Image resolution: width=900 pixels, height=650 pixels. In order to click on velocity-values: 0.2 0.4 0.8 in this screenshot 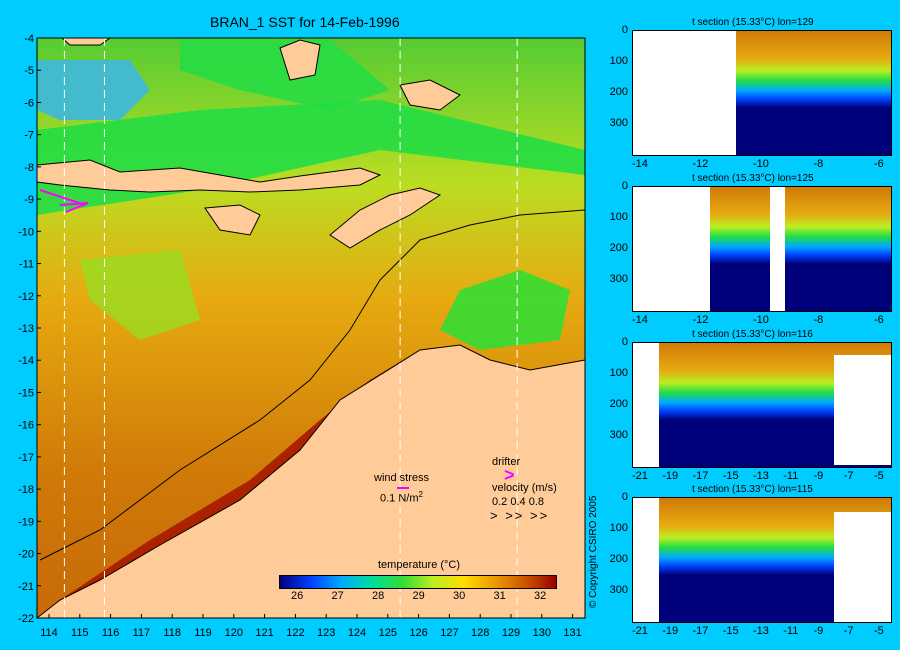, I will do `click(518, 502)`.